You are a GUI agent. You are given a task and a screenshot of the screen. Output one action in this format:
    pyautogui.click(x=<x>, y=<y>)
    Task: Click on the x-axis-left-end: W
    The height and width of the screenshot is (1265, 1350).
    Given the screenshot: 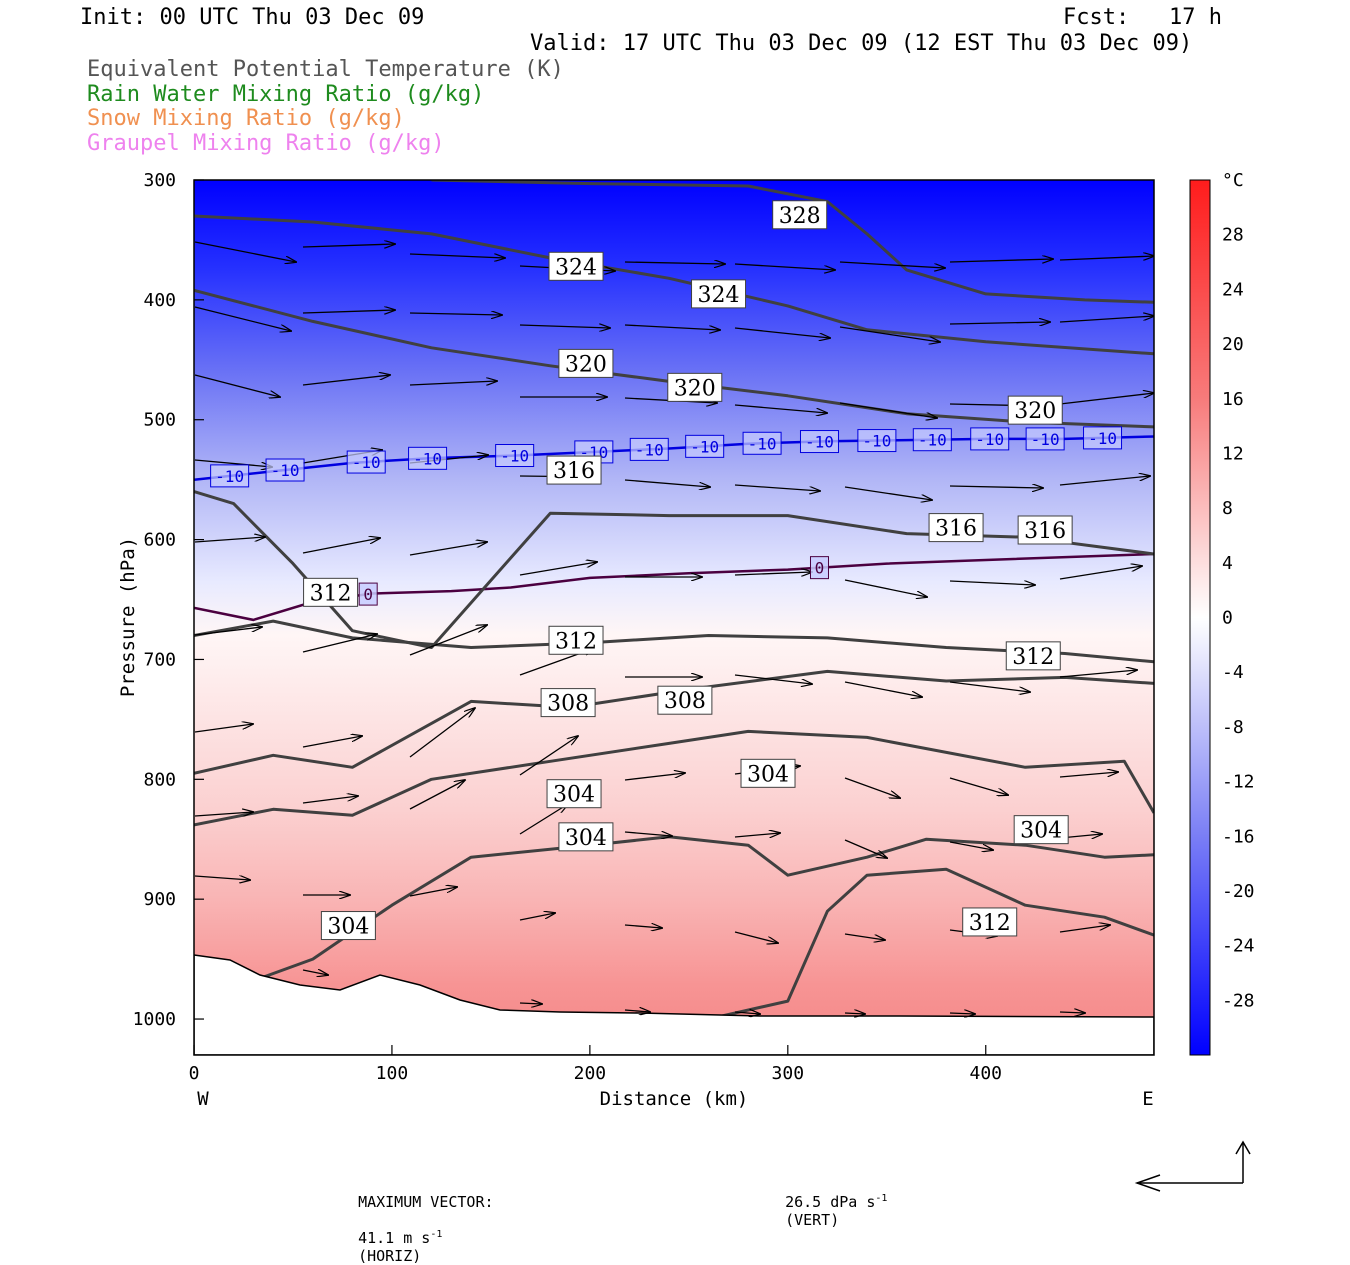 What is the action you would take?
    pyautogui.click(x=203, y=1099)
    